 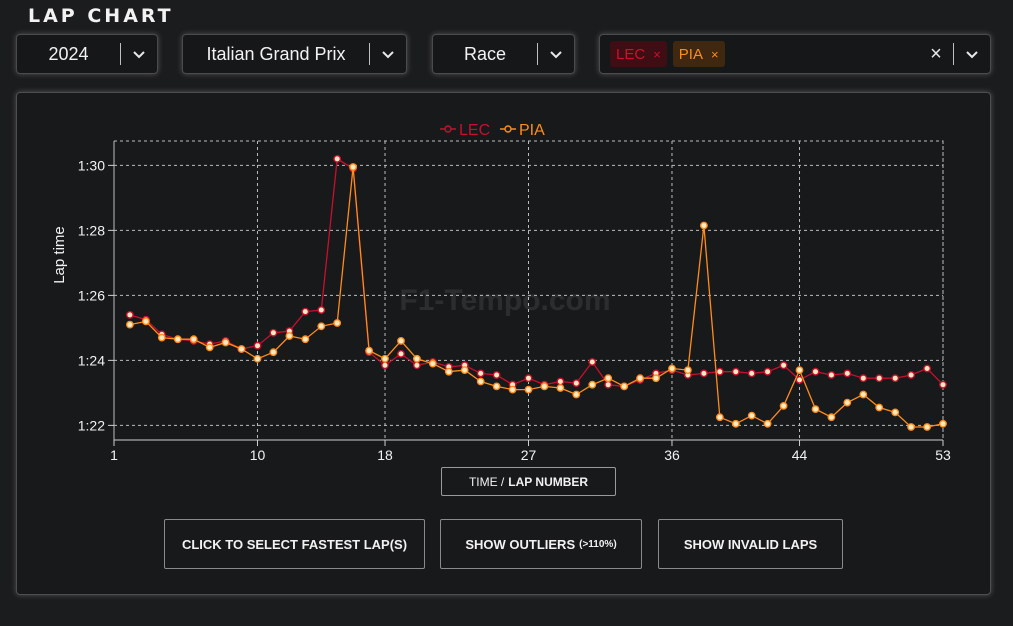 What do you see at coordinates (936, 53) in the screenshot?
I see `clear-icon: ×` at bounding box center [936, 53].